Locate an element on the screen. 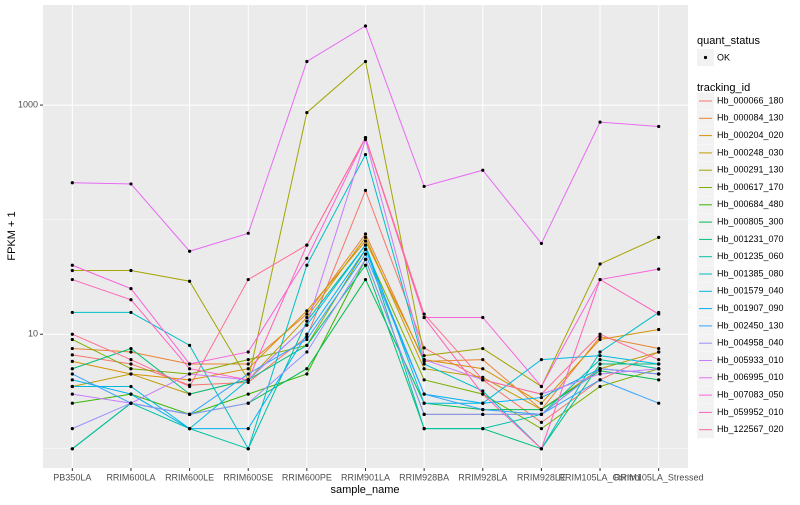  x-tick-label: RRIM105LA_Control is located at coordinates (600, 477).